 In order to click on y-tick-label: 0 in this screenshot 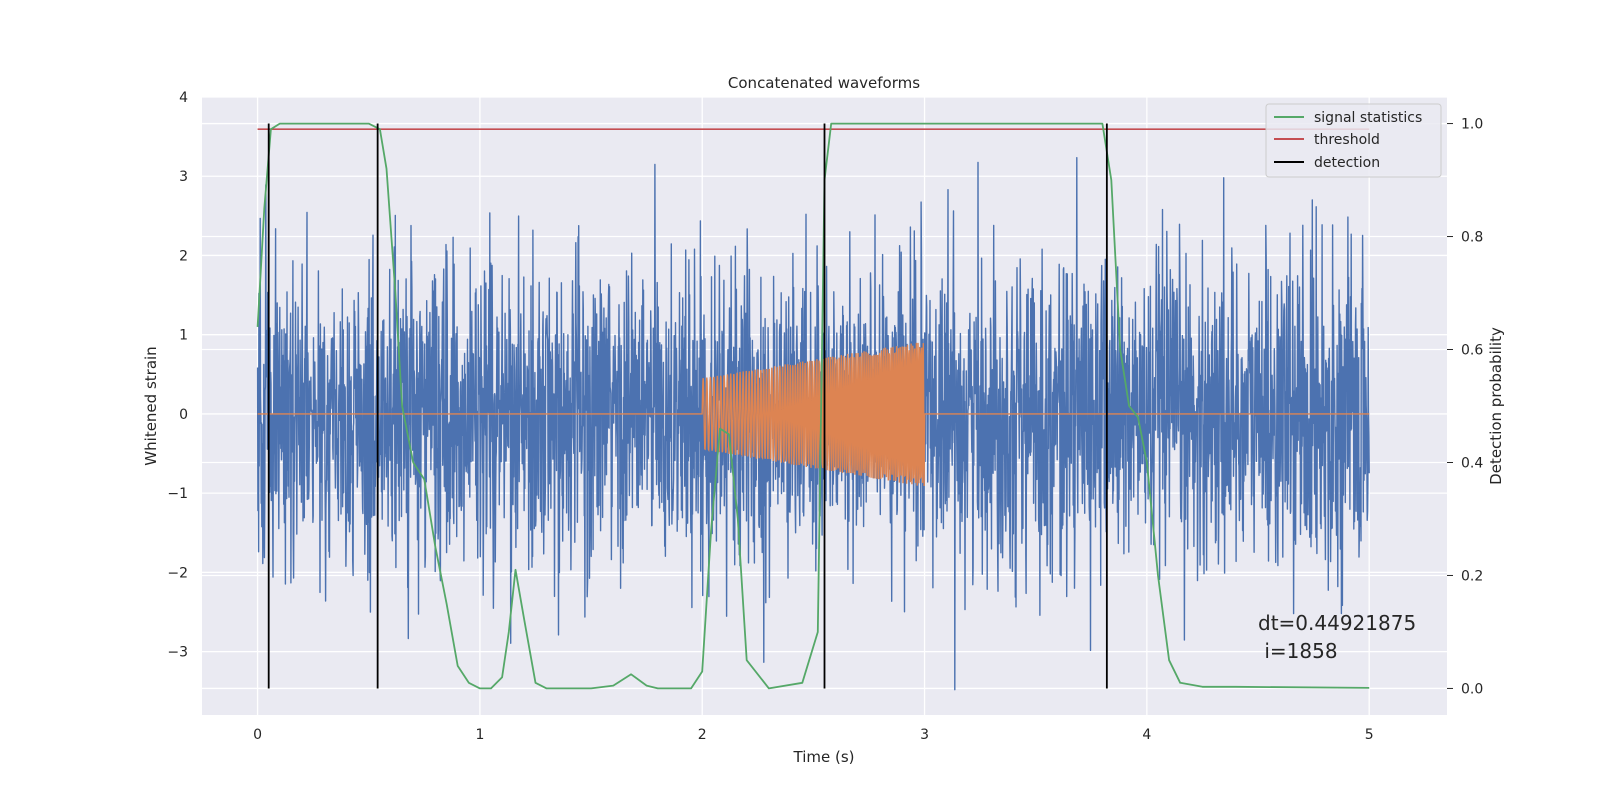, I will do `click(183, 415)`.